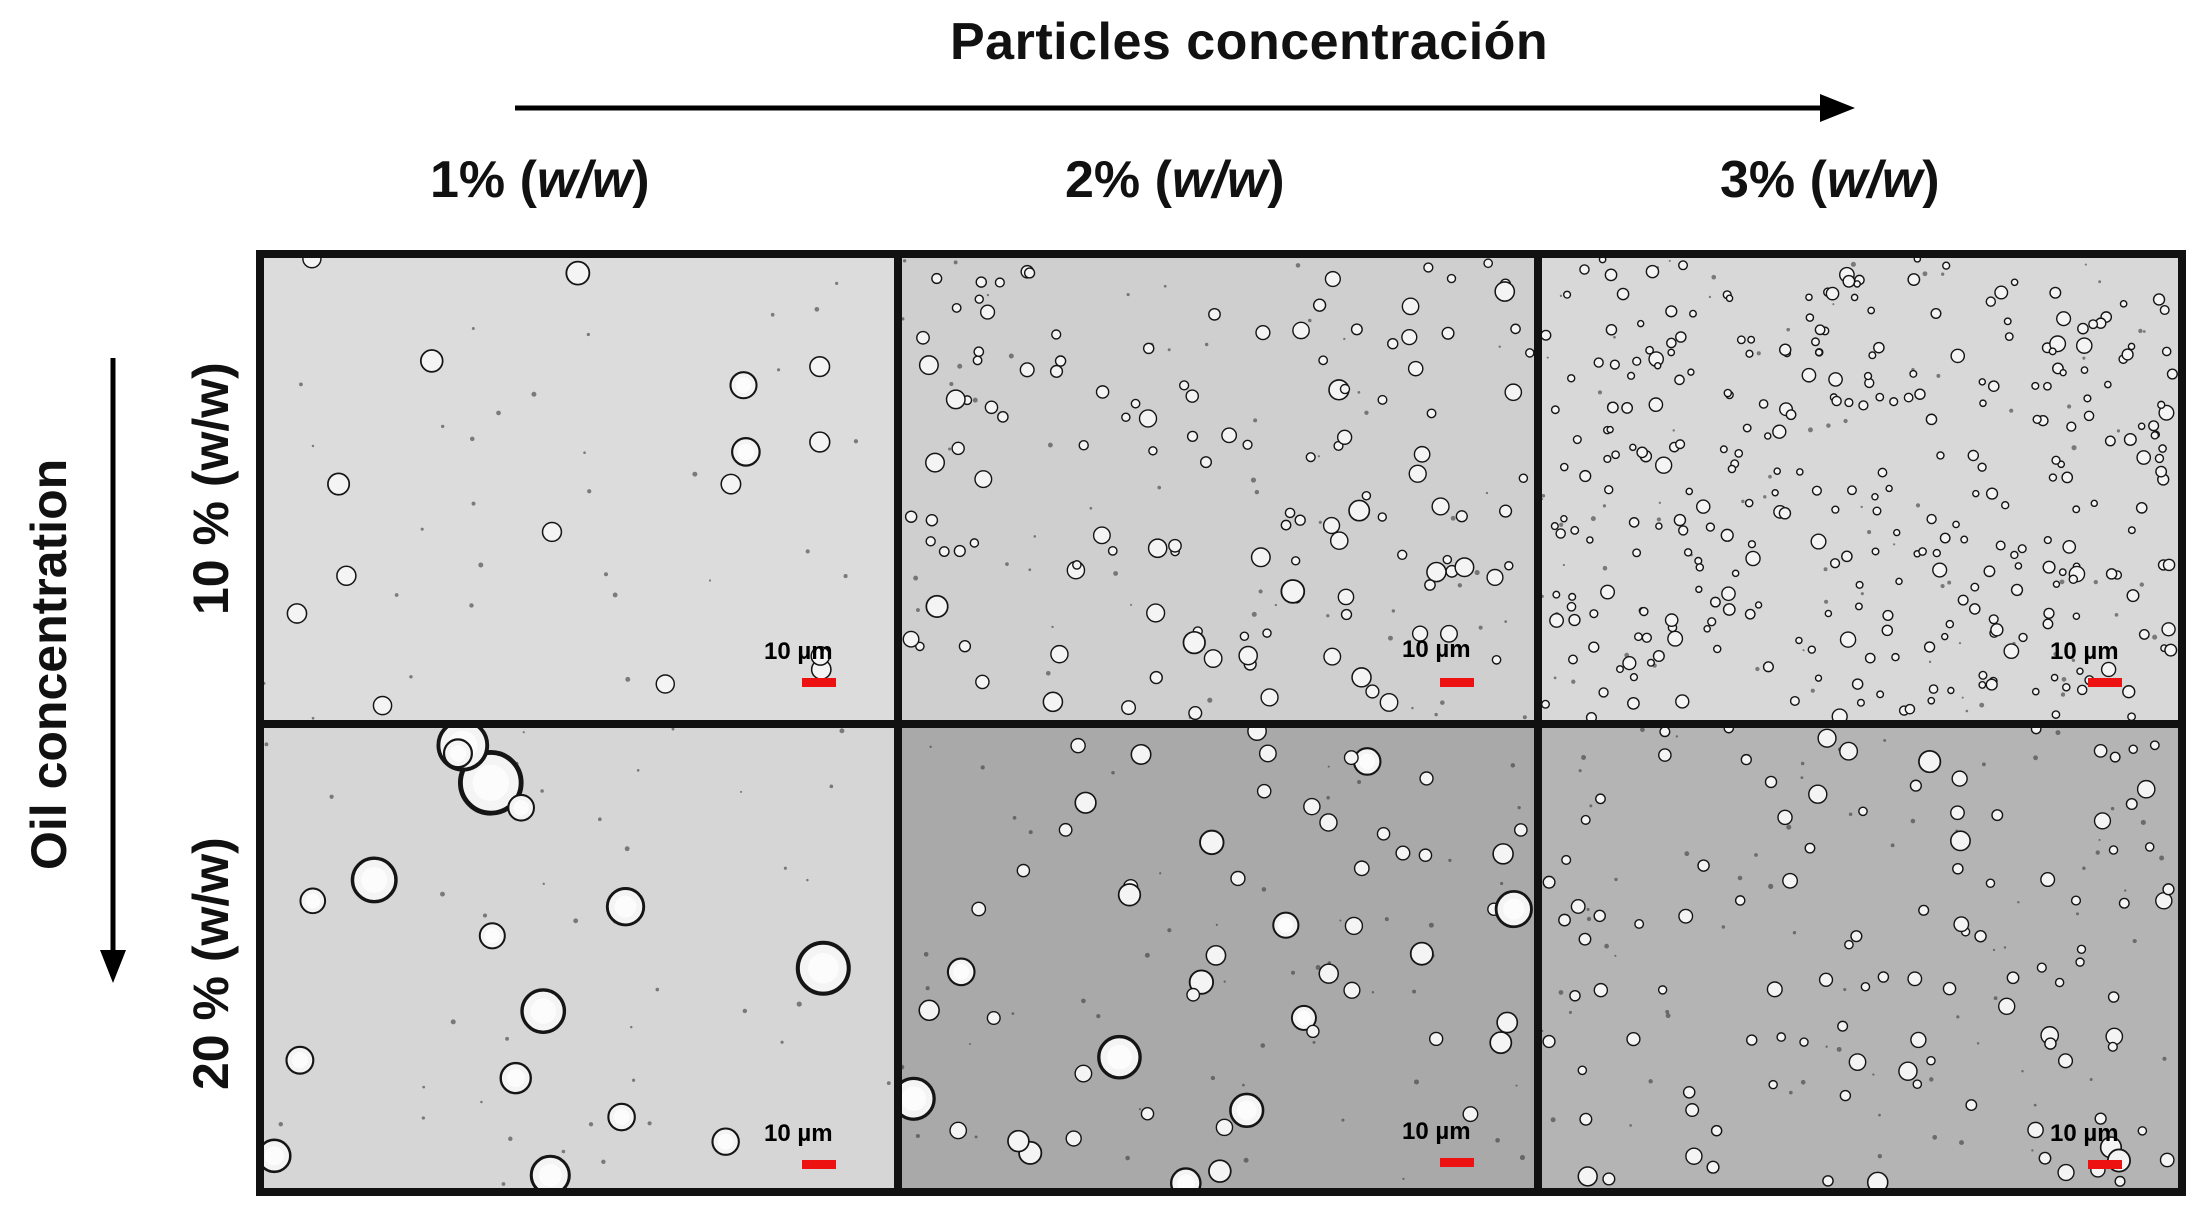  What do you see at coordinates (584, 180) in the screenshot?
I see `column-label-1-unit: w/w` at bounding box center [584, 180].